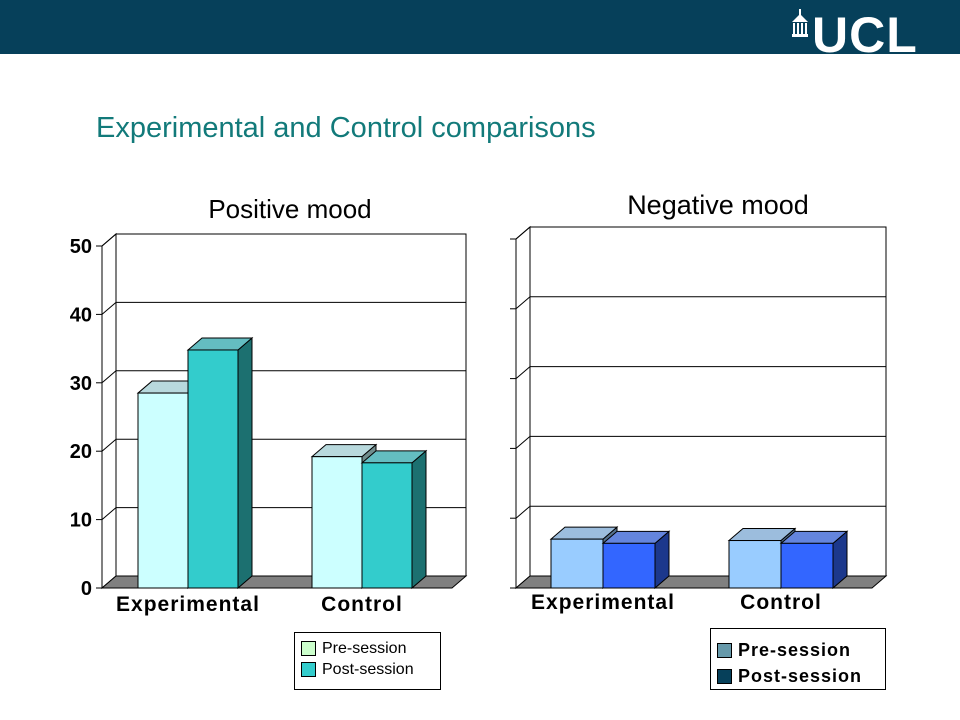 This screenshot has height=720, width=960. Describe the element at coordinates (800, 23) in the screenshot. I see `portico-icon` at that location.